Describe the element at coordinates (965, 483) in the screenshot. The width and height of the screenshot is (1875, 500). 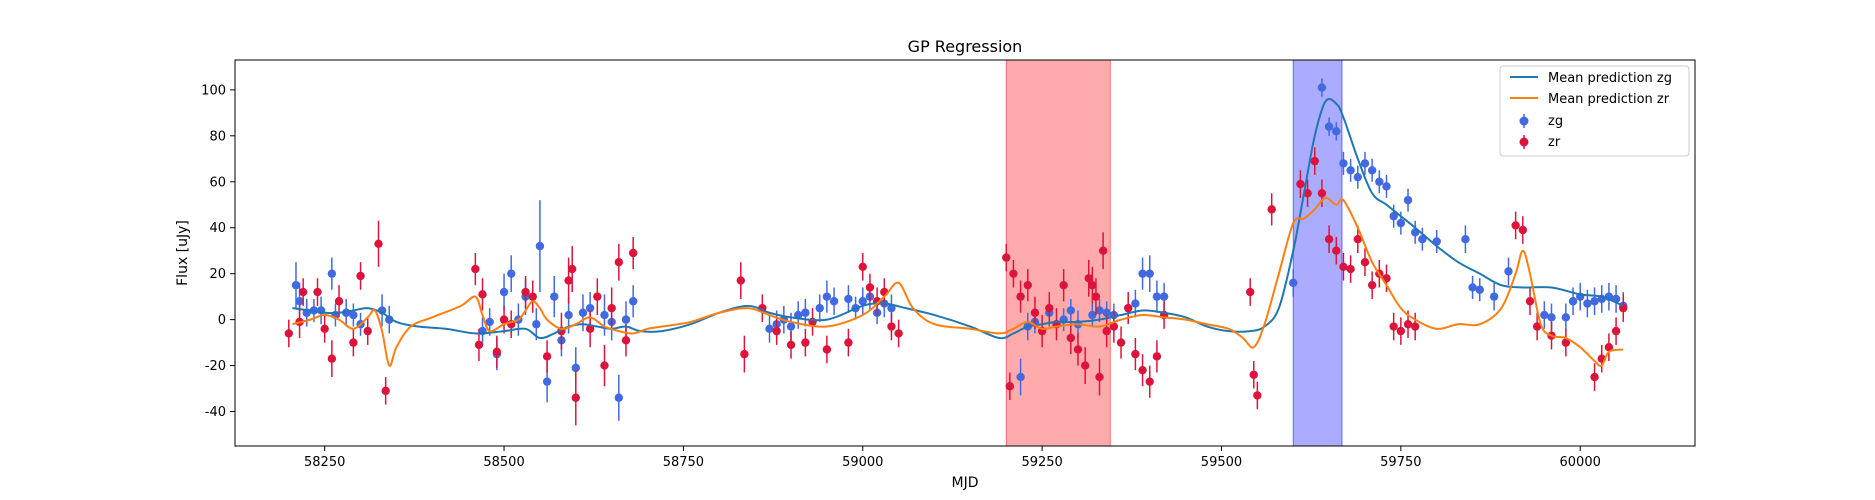
I see `x-axis-label: MJD` at that location.